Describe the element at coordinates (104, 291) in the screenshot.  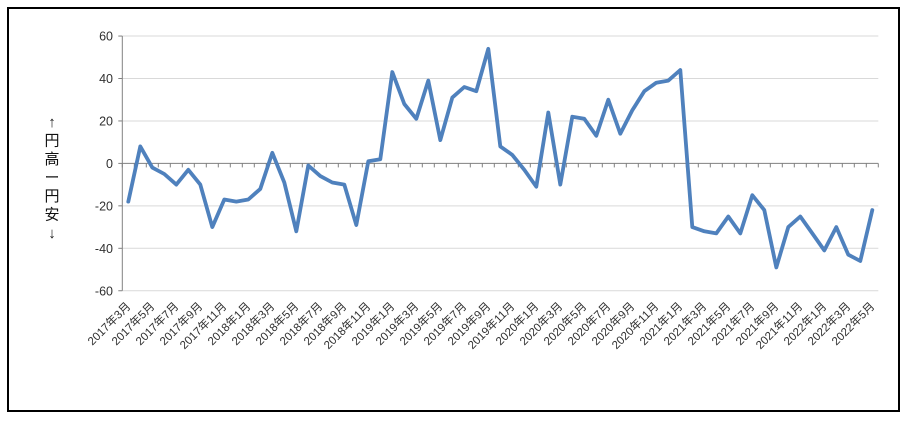
I see `y-tick-label: -60` at that location.